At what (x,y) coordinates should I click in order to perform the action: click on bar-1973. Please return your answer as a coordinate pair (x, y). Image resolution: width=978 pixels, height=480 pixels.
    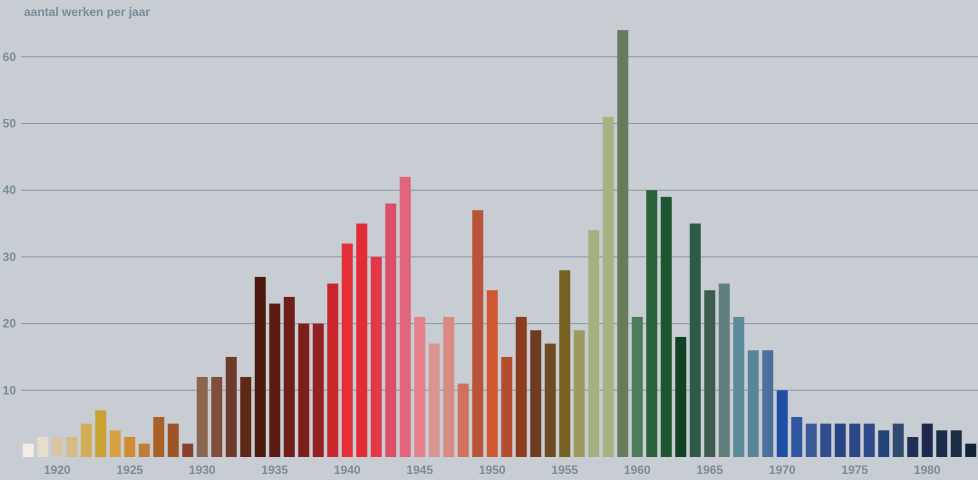
    Looking at the image, I should click on (826, 440).